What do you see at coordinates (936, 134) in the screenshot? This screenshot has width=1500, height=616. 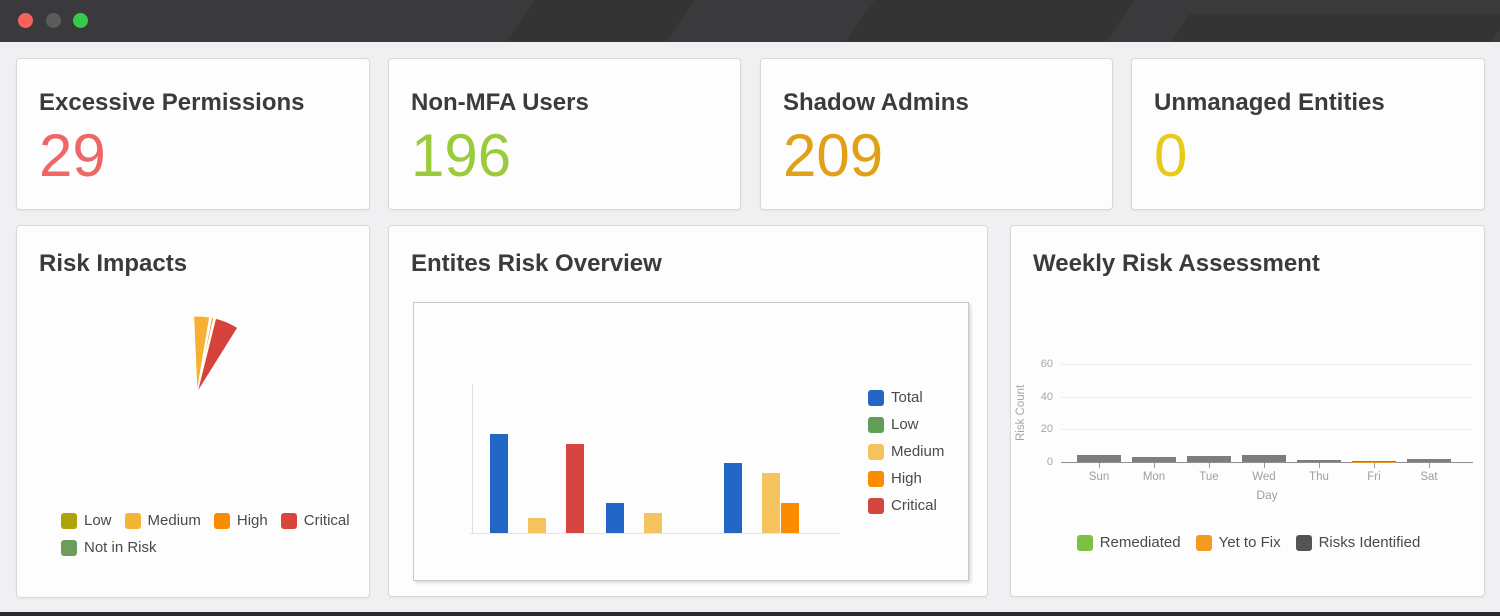 I see `shadow-admins-card: Shadow Admins 209` at bounding box center [936, 134].